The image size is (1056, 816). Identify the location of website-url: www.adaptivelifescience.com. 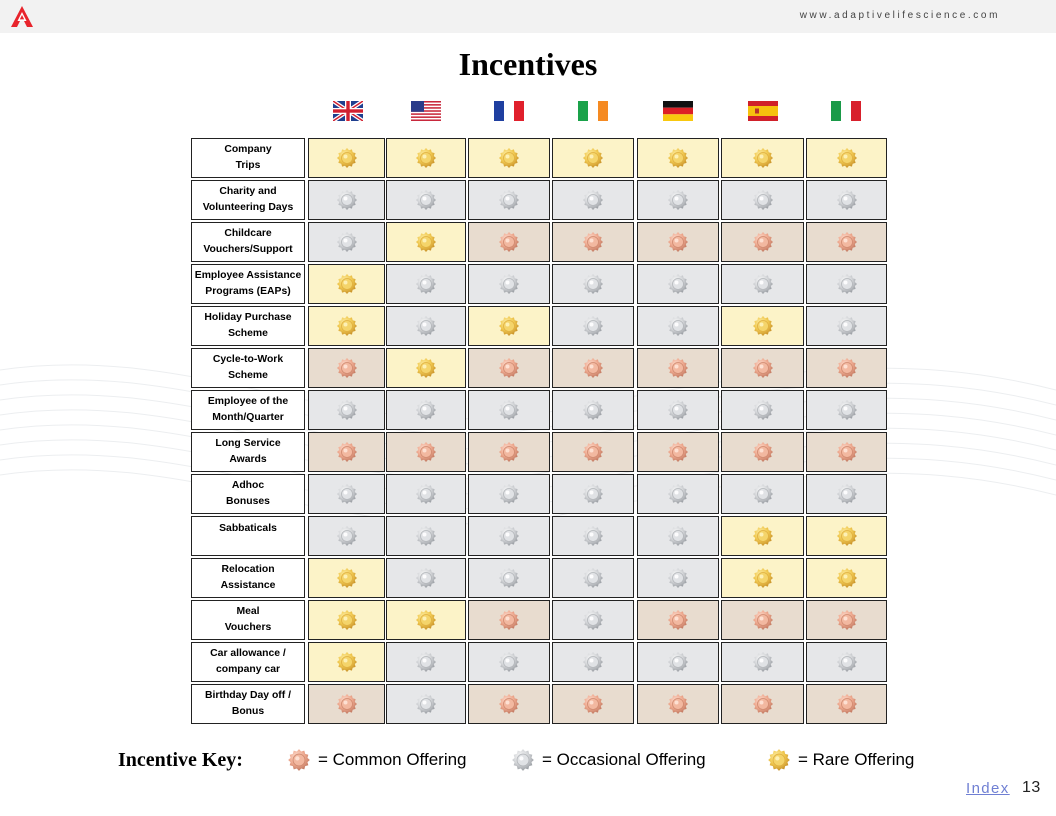
(899, 15).